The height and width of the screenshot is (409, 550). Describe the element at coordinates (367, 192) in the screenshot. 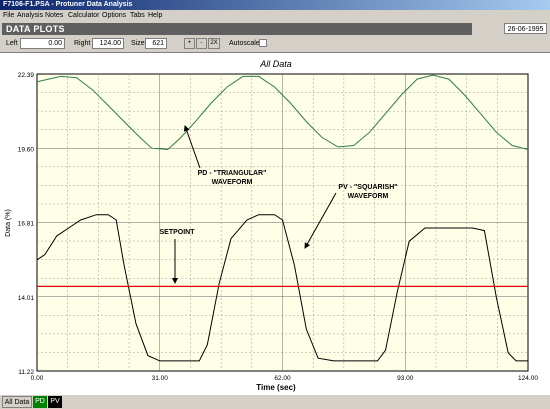

I see `annotation-pv: PV - "SQUARISH" WAVEFORM` at that location.